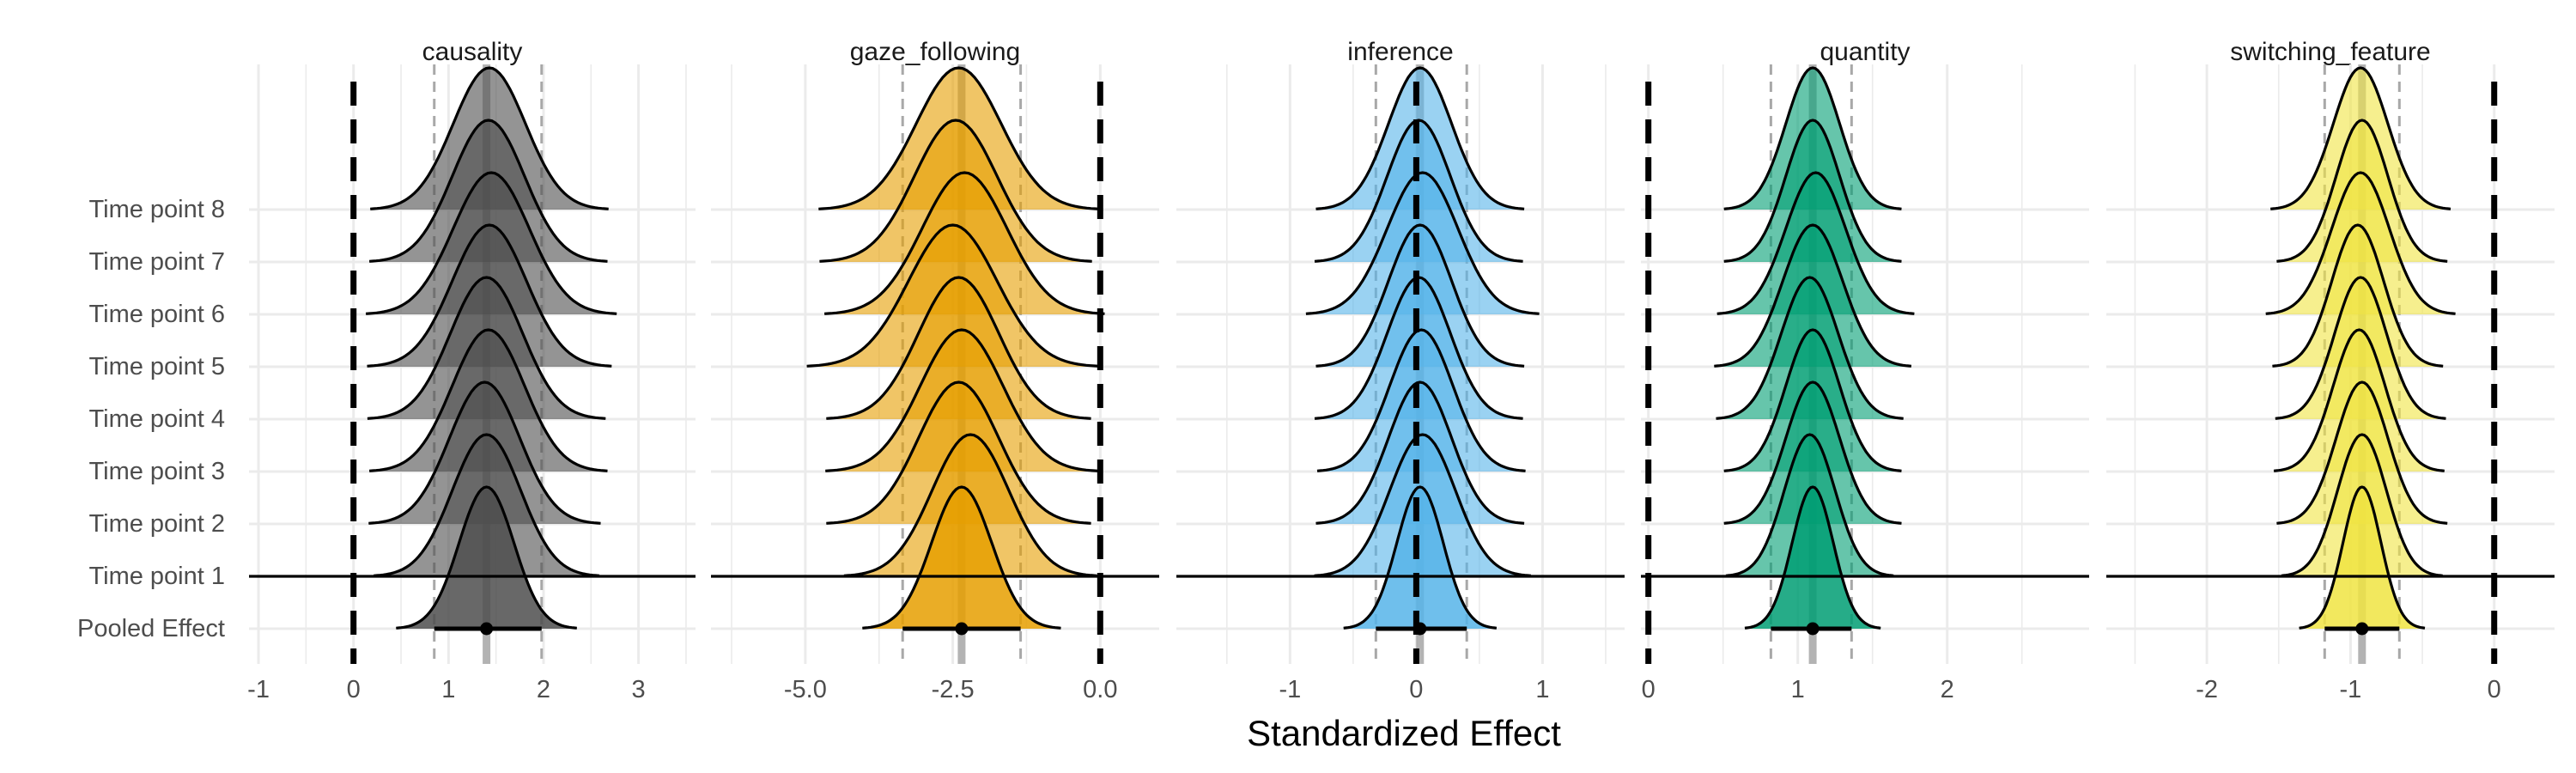 The width and height of the screenshot is (2576, 773). Describe the element at coordinates (1100, 689) in the screenshot. I see `x-tick-label: 0.0` at that location.